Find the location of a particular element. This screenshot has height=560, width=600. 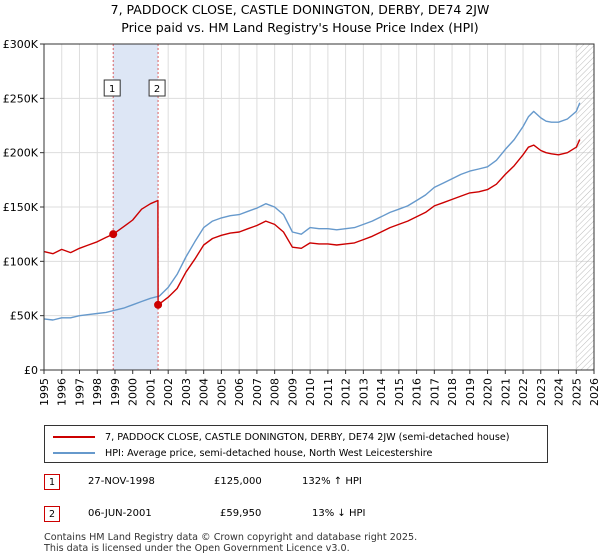

x-tick-label: 2005 is located at coordinates (221, 392).